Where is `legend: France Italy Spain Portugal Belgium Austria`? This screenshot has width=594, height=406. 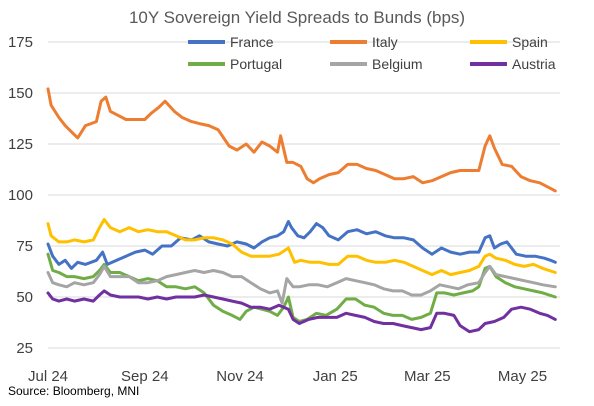
legend: France Italy Spain Portugal Belgium Austria is located at coordinates (372, 53).